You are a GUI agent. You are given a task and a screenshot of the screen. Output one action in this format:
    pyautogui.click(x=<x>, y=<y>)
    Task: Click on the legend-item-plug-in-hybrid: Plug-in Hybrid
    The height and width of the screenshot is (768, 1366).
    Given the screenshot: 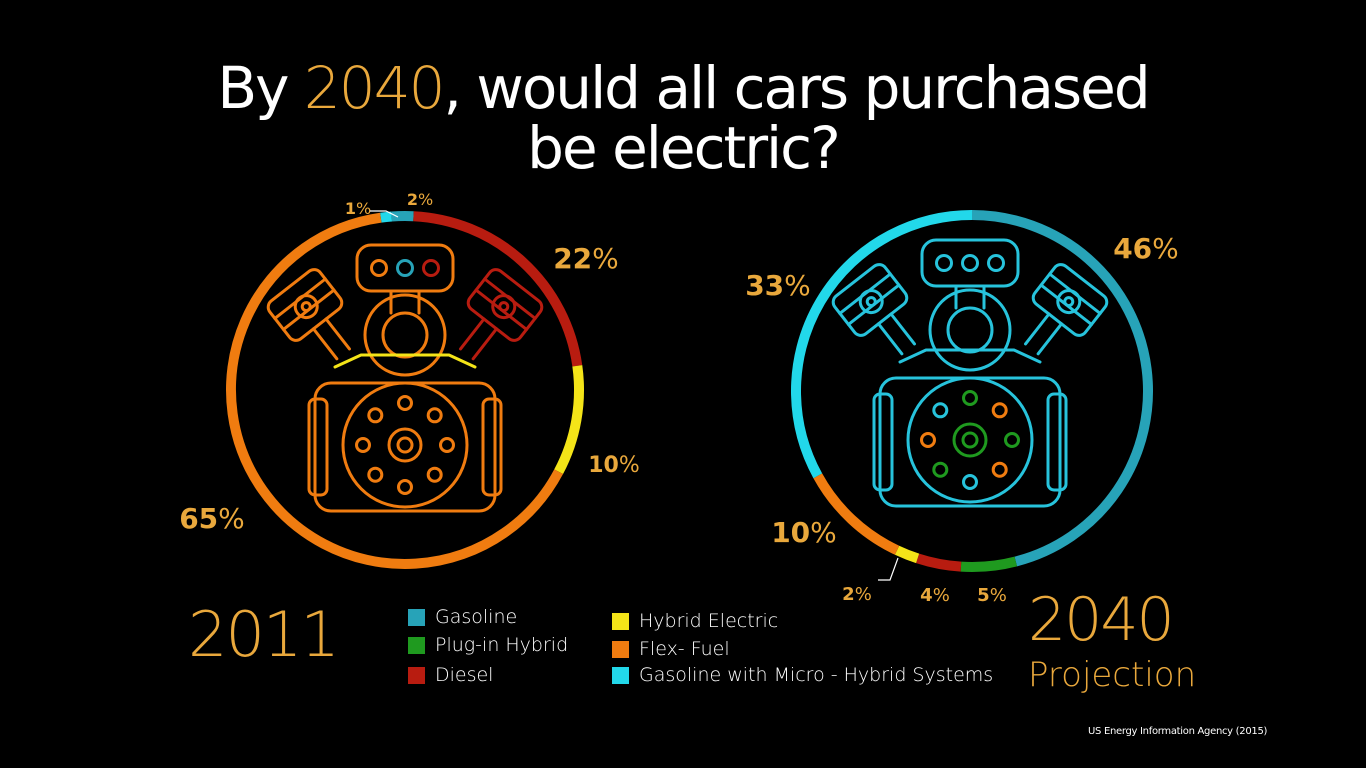 What is the action you would take?
    pyautogui.click(x=488, y=645)
    